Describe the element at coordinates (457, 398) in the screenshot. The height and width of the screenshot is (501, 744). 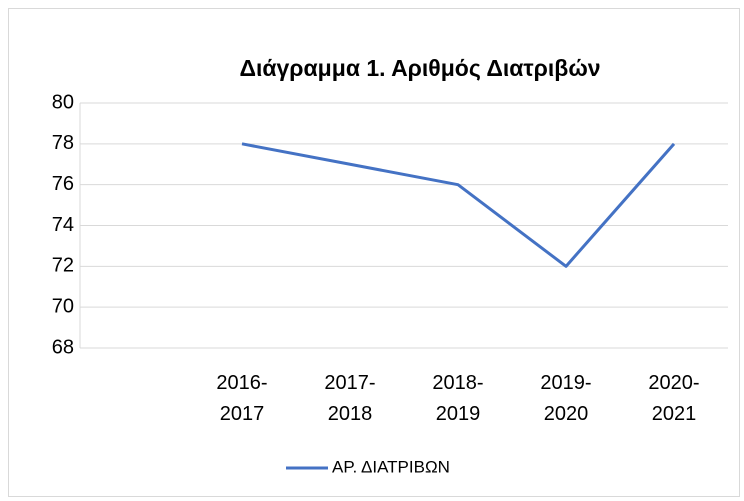
I see `x-tick-label: 2018- 2019` at that location.